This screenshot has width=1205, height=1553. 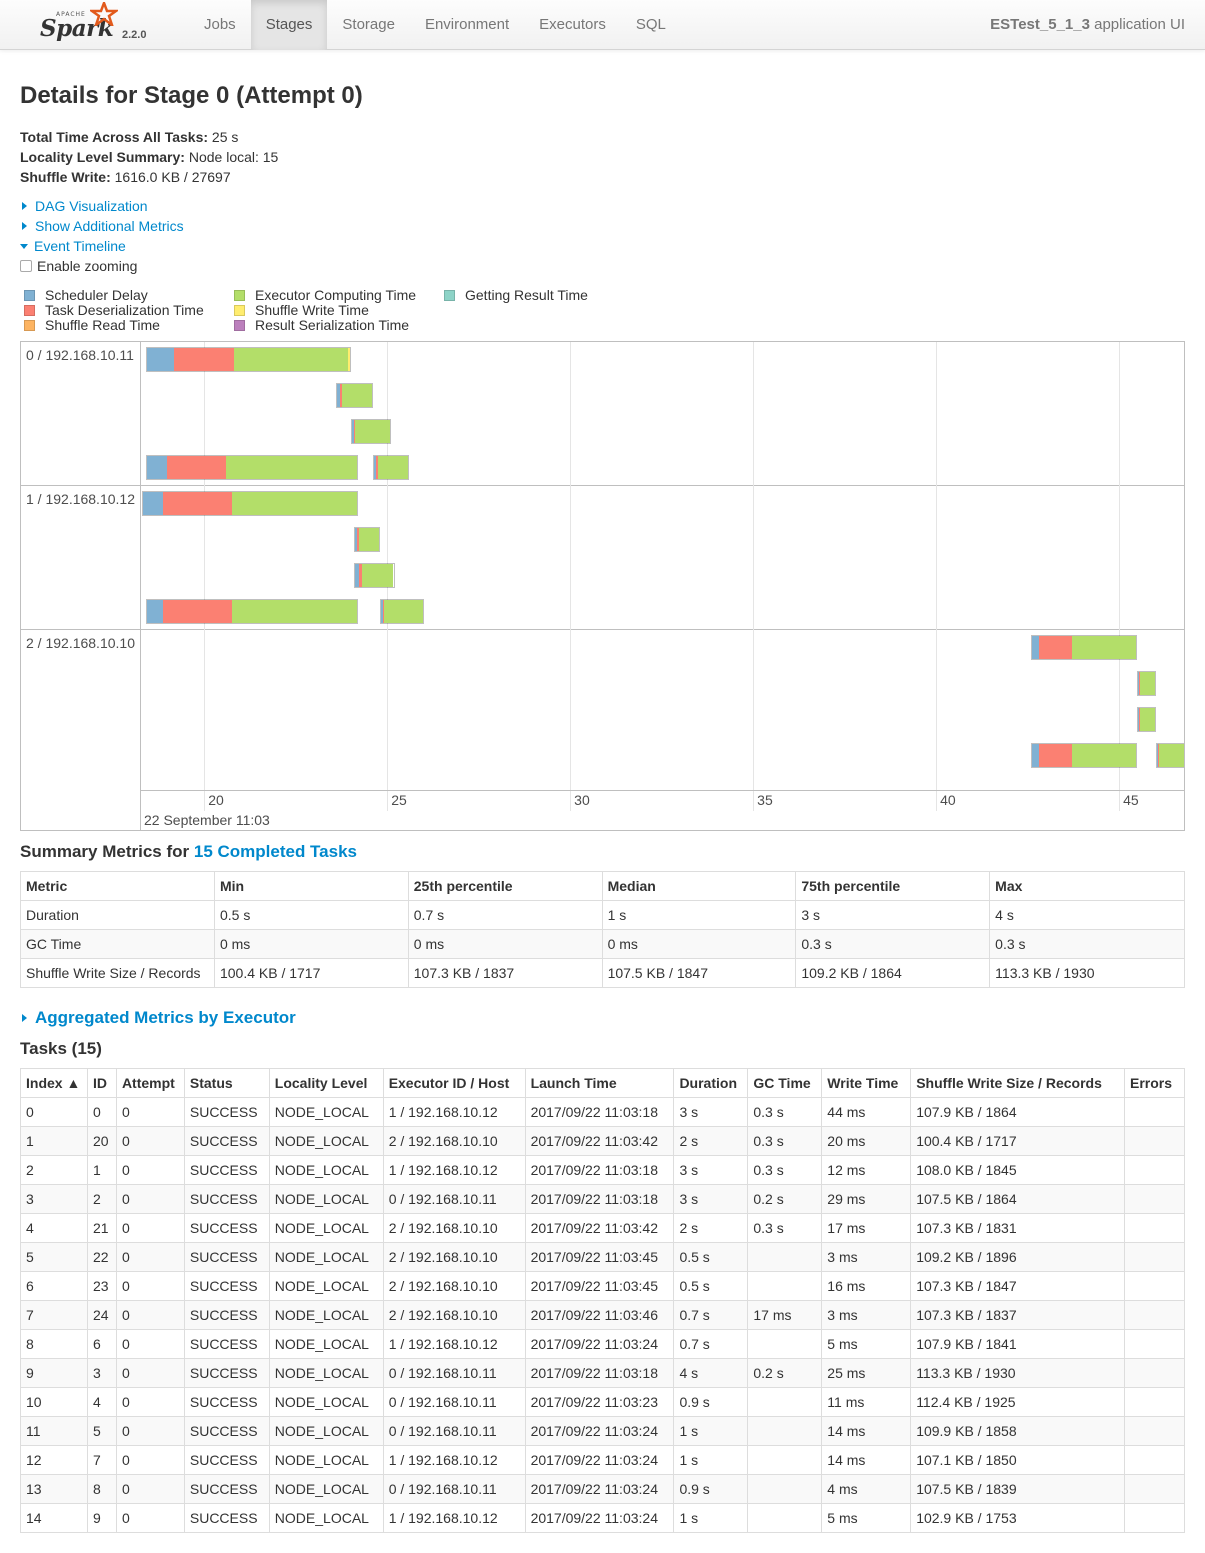 What do you see at coordinates (1017, 1518) in the screenshot?
I see `table-cell: 102.9 KB / 1753` at bounding box center [1017, 1518].